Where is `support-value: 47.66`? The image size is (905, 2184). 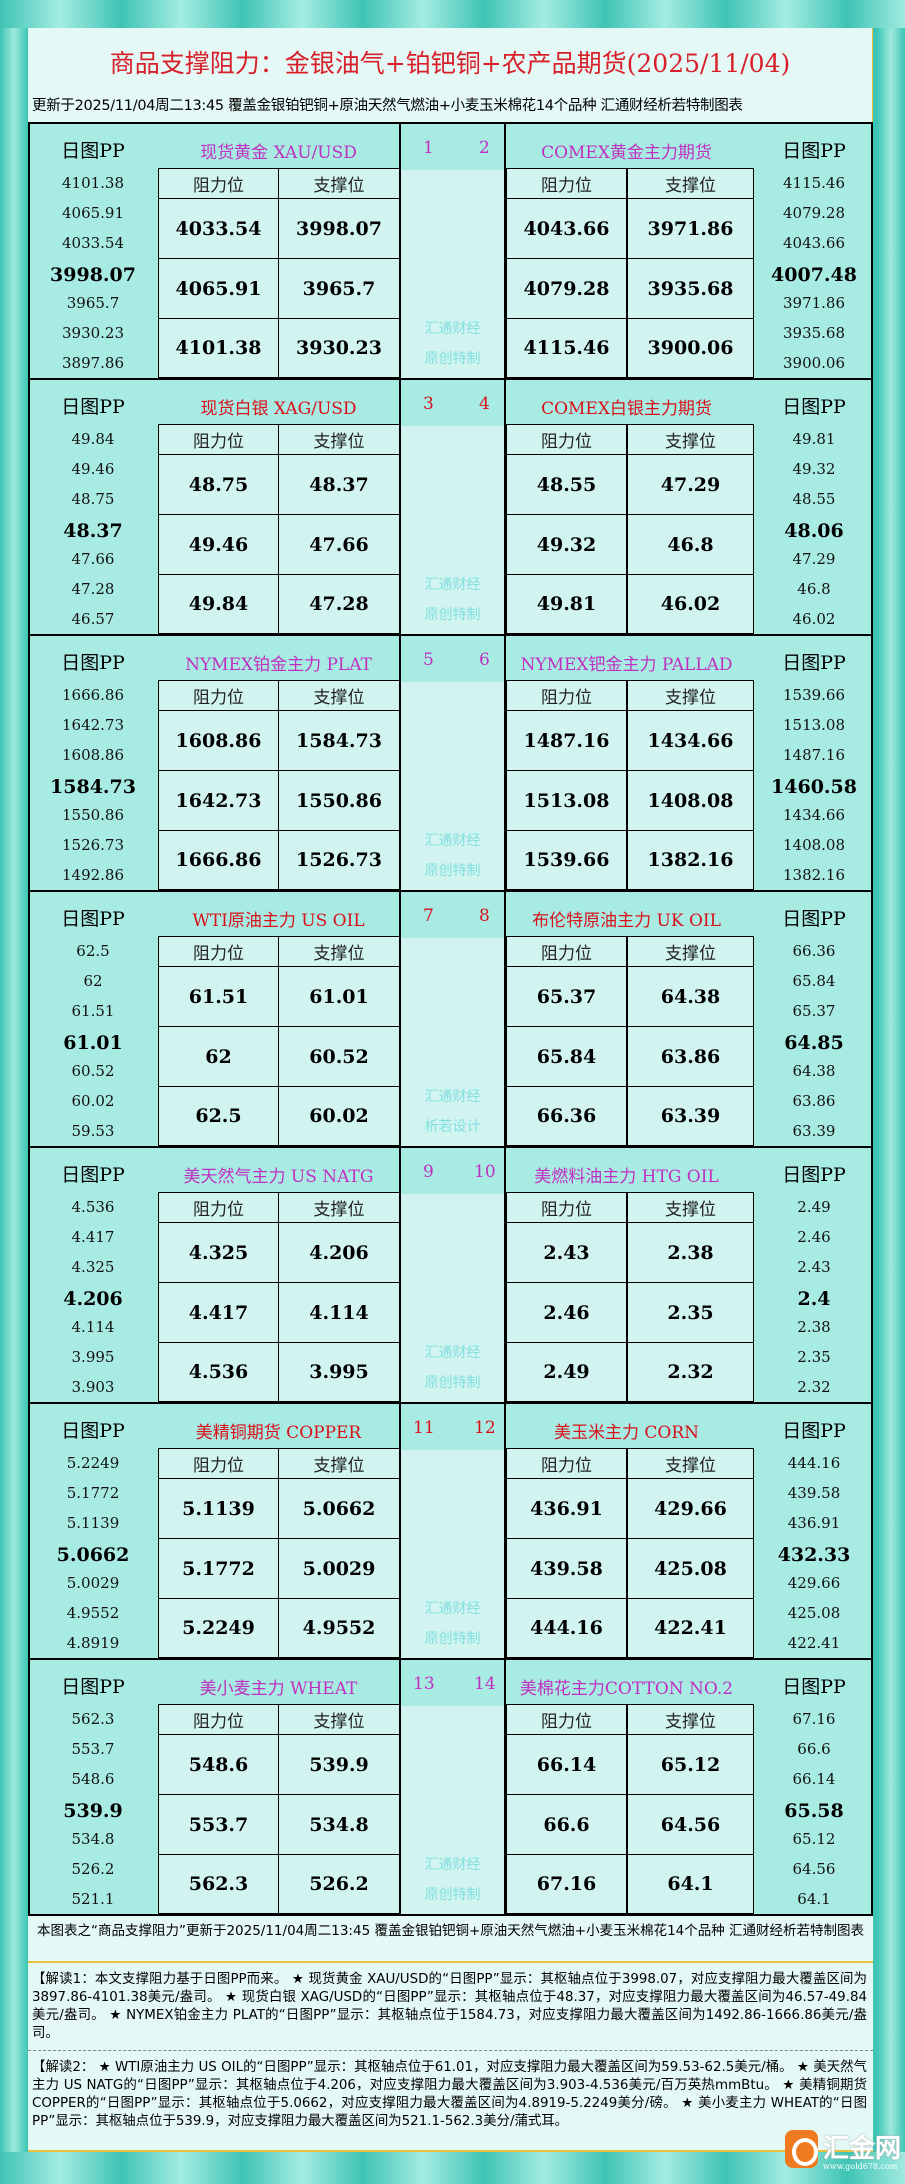 support-value: 47.66 is located at coordinates (339, 544).